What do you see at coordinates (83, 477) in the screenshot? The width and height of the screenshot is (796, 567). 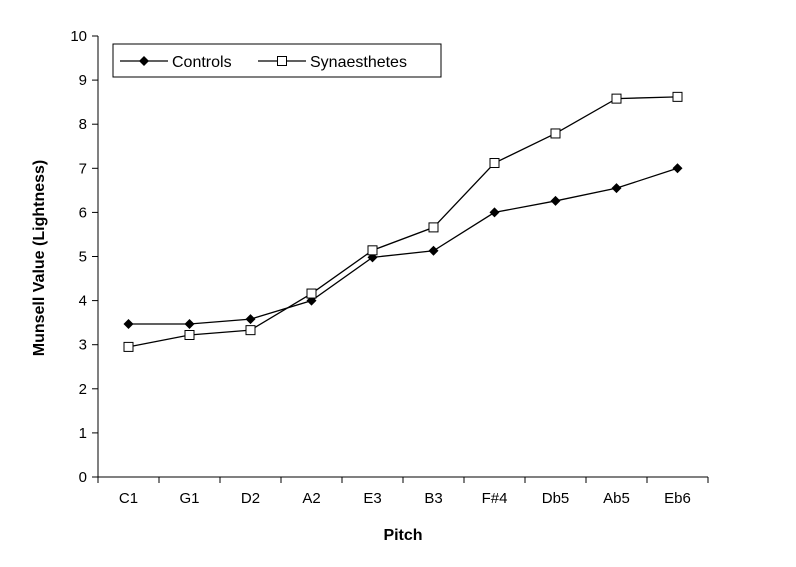 I see `y-tick-label: 0` at bounding box center [83, 477].